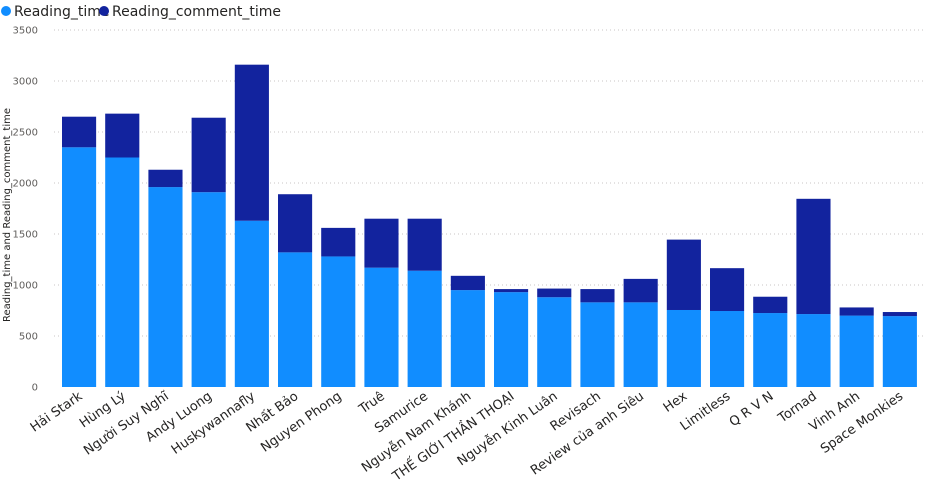 The width and height of the screenshot is (935, 488). What do you see at coordinates (6, 11) in the screenshot?
I see `legend-swatch-reading-time` at bounding box center [6, 11].